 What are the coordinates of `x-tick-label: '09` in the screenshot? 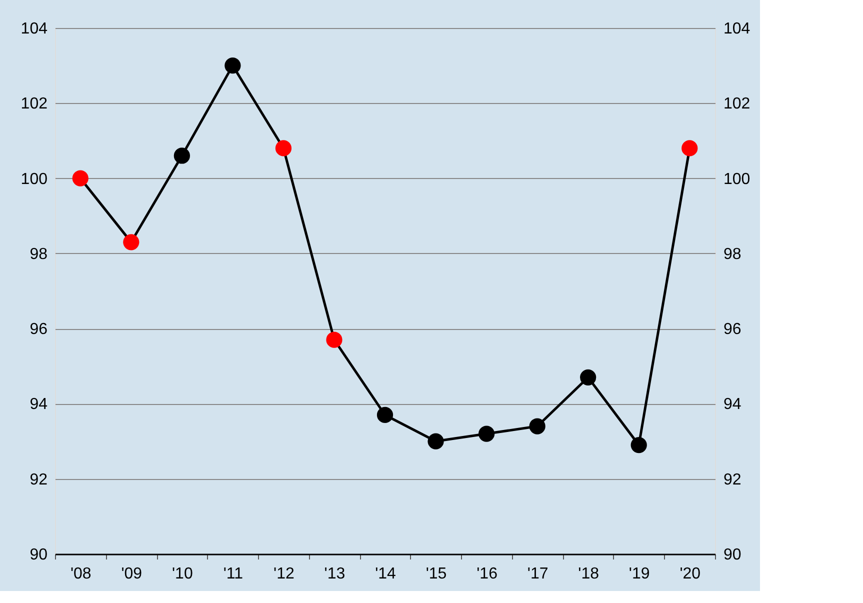 It's located at (131, 574).